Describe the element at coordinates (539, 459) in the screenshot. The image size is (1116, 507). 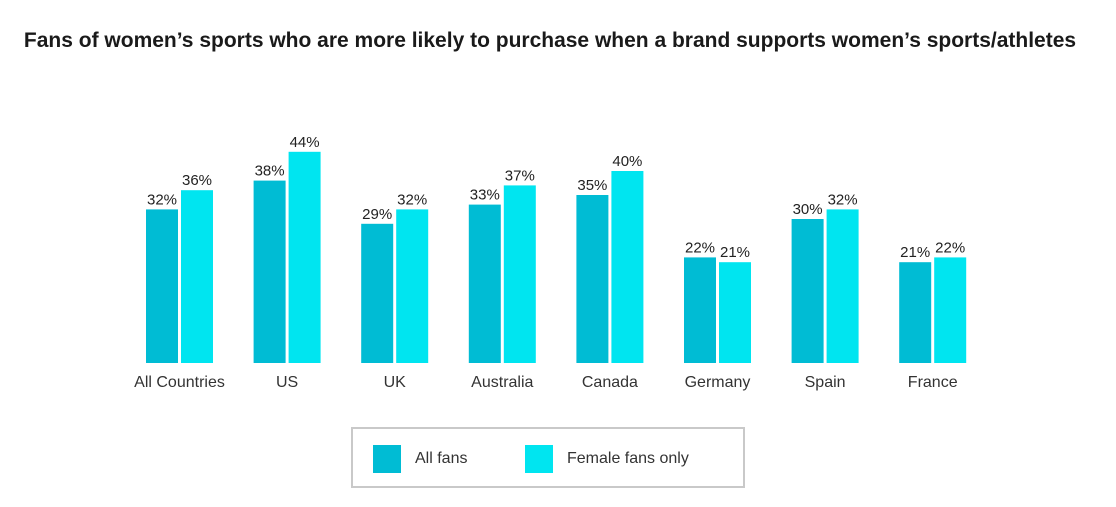
I see `legend-swatch-female-fans-only` at that location.